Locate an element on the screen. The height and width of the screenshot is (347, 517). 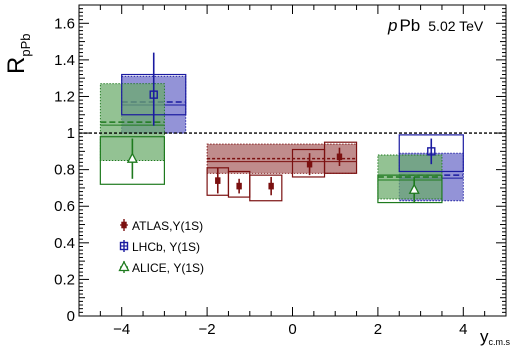
x-tick-label: 0 is located at coordinates (292, 329).